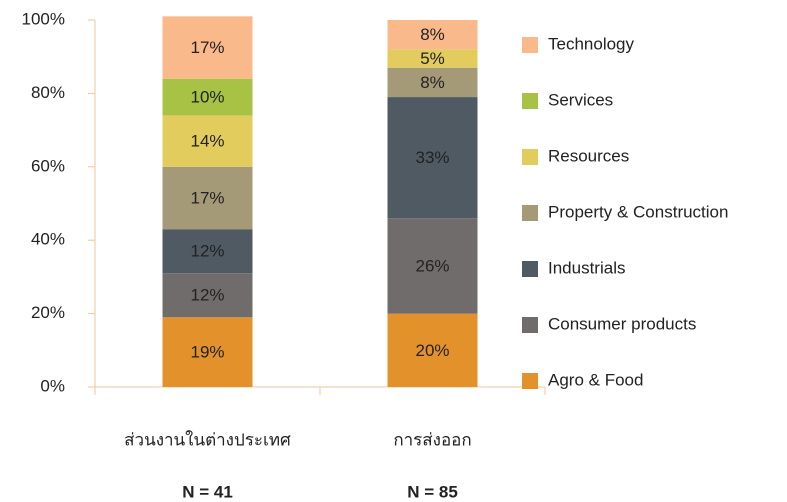 This screenshot has height=502, width=787. I want to click on data-label: 14%, so click(207, 141).